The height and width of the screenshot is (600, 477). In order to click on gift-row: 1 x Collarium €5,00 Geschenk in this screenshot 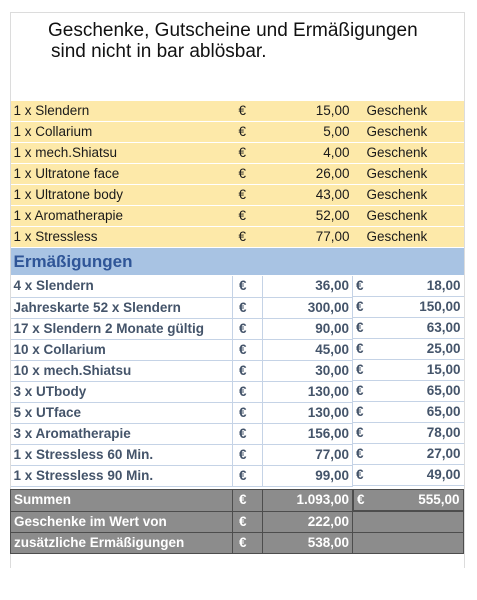, I will do `click(237, 132)`.